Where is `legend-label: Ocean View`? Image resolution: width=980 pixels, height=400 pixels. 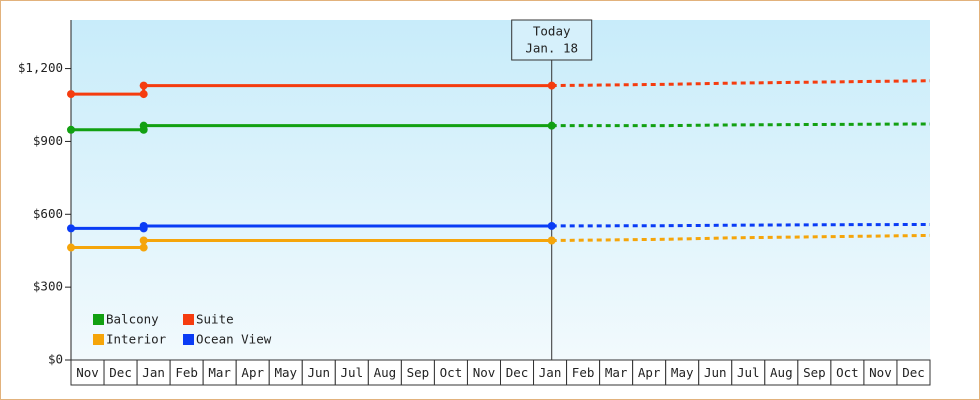
legend-label: Ocean View is located at coordinates (234, 339).